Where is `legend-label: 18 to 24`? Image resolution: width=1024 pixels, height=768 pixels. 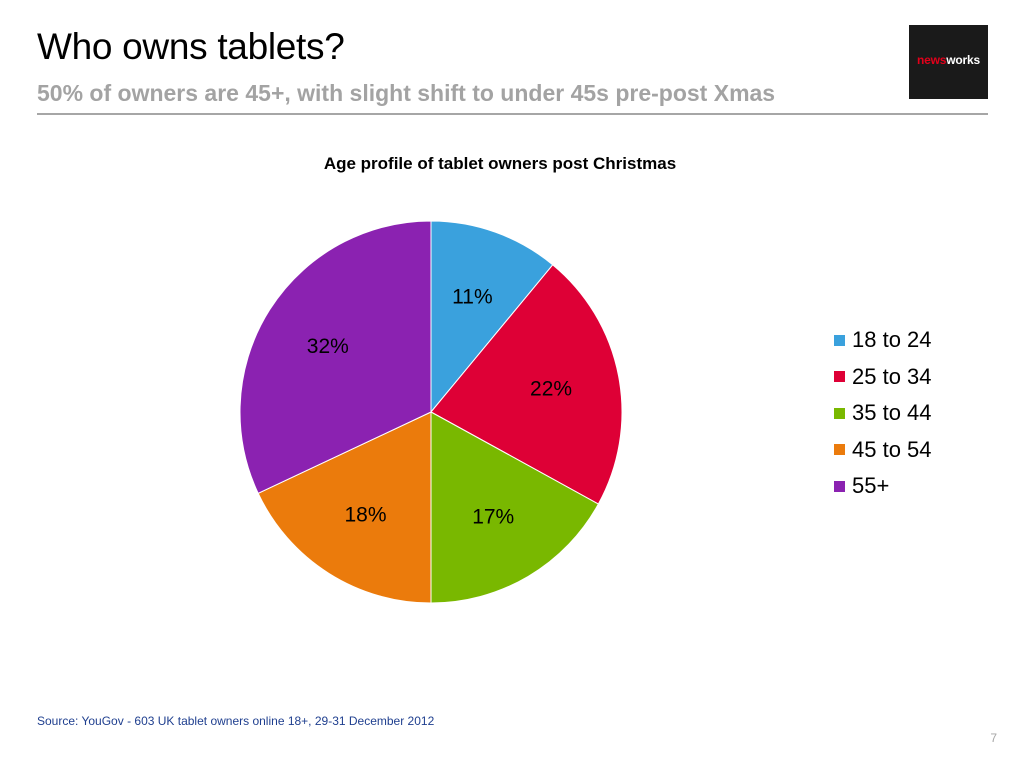 legend-label: 18 to 24 is located at coordinates (892, 340).